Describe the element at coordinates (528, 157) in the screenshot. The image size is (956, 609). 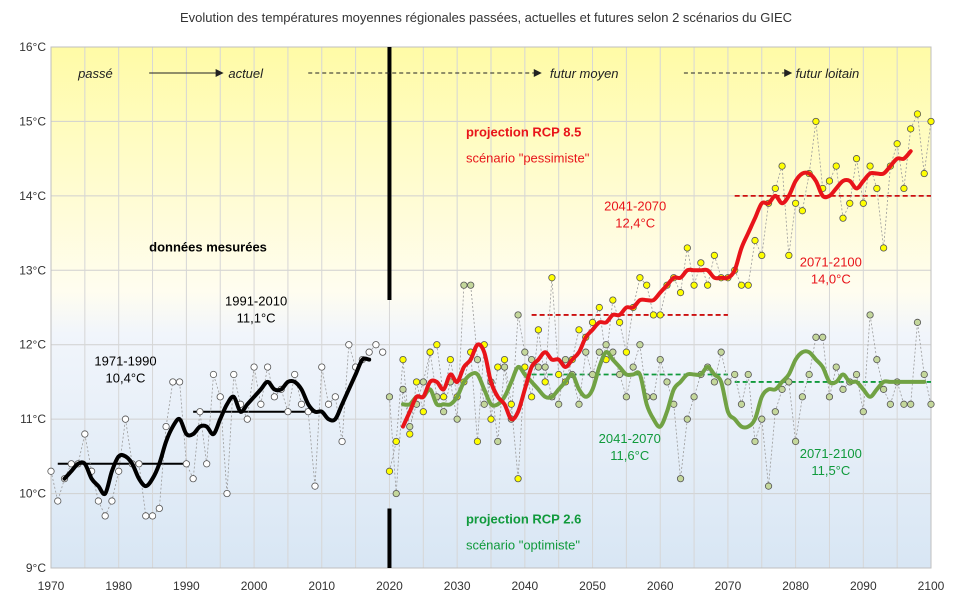
I see `rcp85-subtitle: scénario "pessimiste"` at that location.